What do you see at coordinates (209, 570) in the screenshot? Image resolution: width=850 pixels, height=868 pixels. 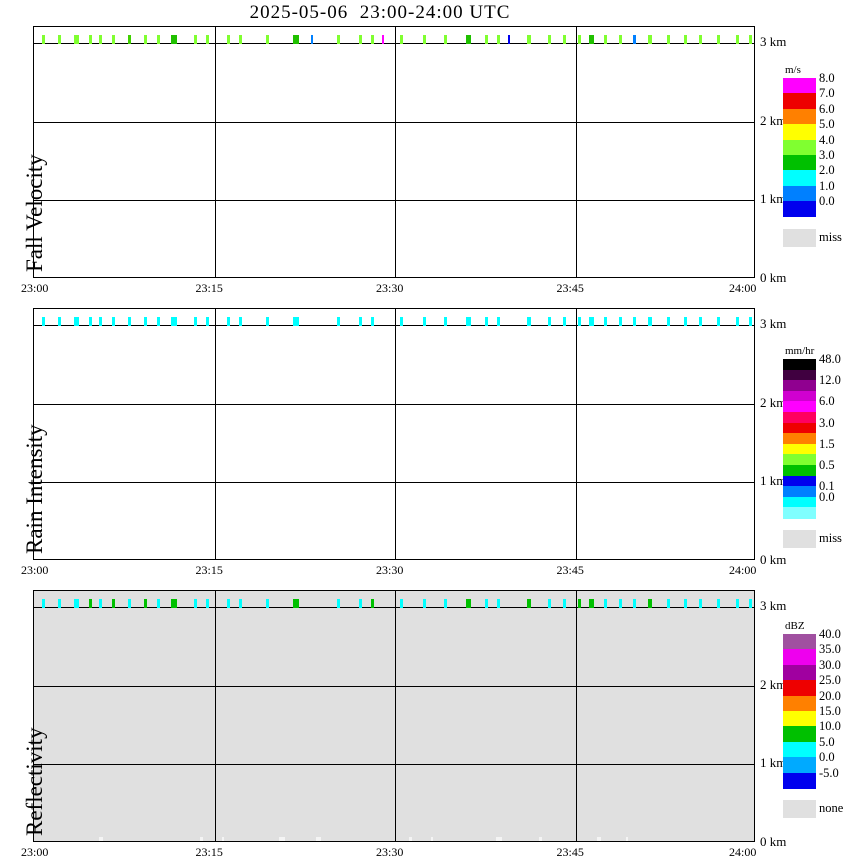 I see `x-axis-tick-label: 23:15` at bounding box center [209, 570].